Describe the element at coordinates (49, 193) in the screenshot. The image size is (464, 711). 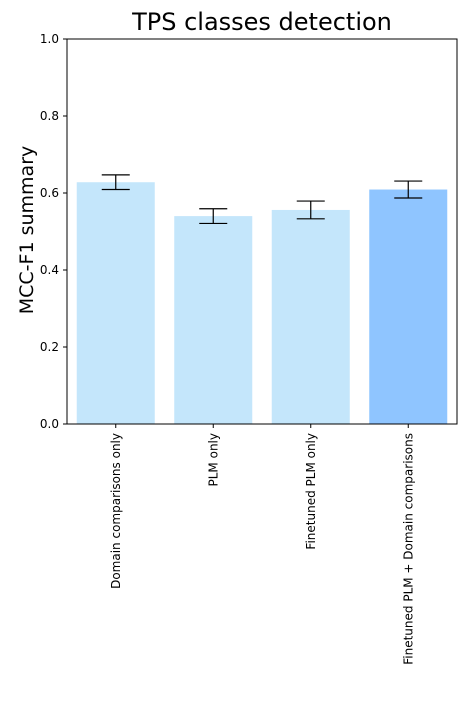
I see `y-tick-label-3: 0.6` at that location.